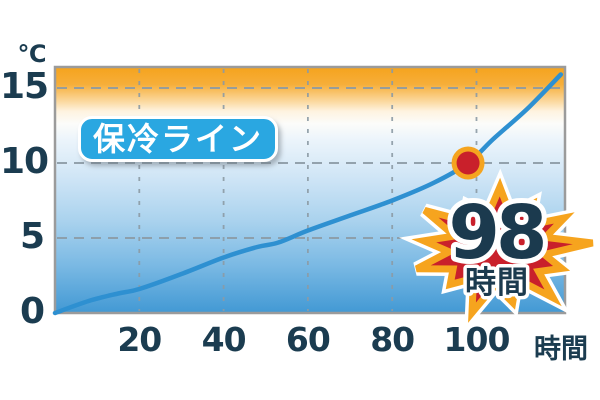 The width and height of the screenshot is (600, 400). What do you see at coordinates (24, 161) in the screenshot?
I see `y-tick-10: 10` at bounding box center [24, 161].